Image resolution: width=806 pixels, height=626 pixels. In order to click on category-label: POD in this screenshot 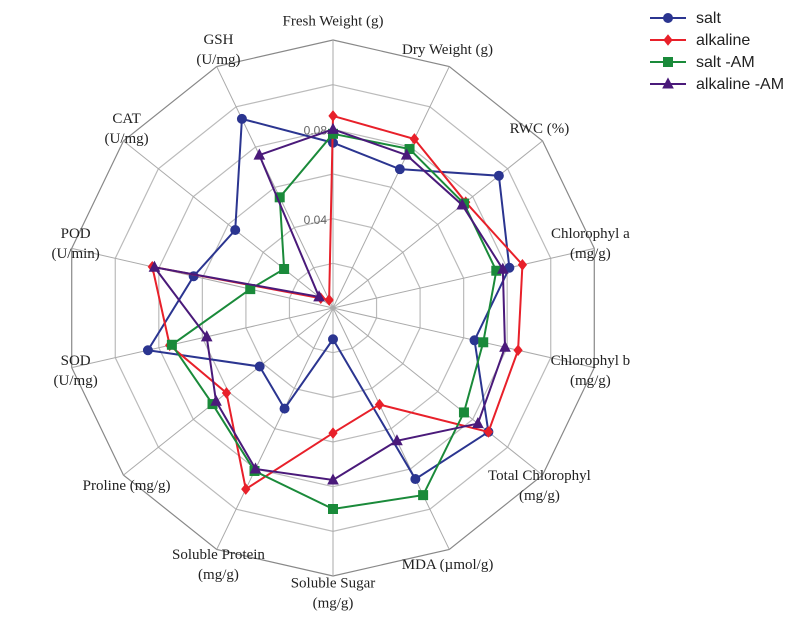, I will do `click(76, 234)`.